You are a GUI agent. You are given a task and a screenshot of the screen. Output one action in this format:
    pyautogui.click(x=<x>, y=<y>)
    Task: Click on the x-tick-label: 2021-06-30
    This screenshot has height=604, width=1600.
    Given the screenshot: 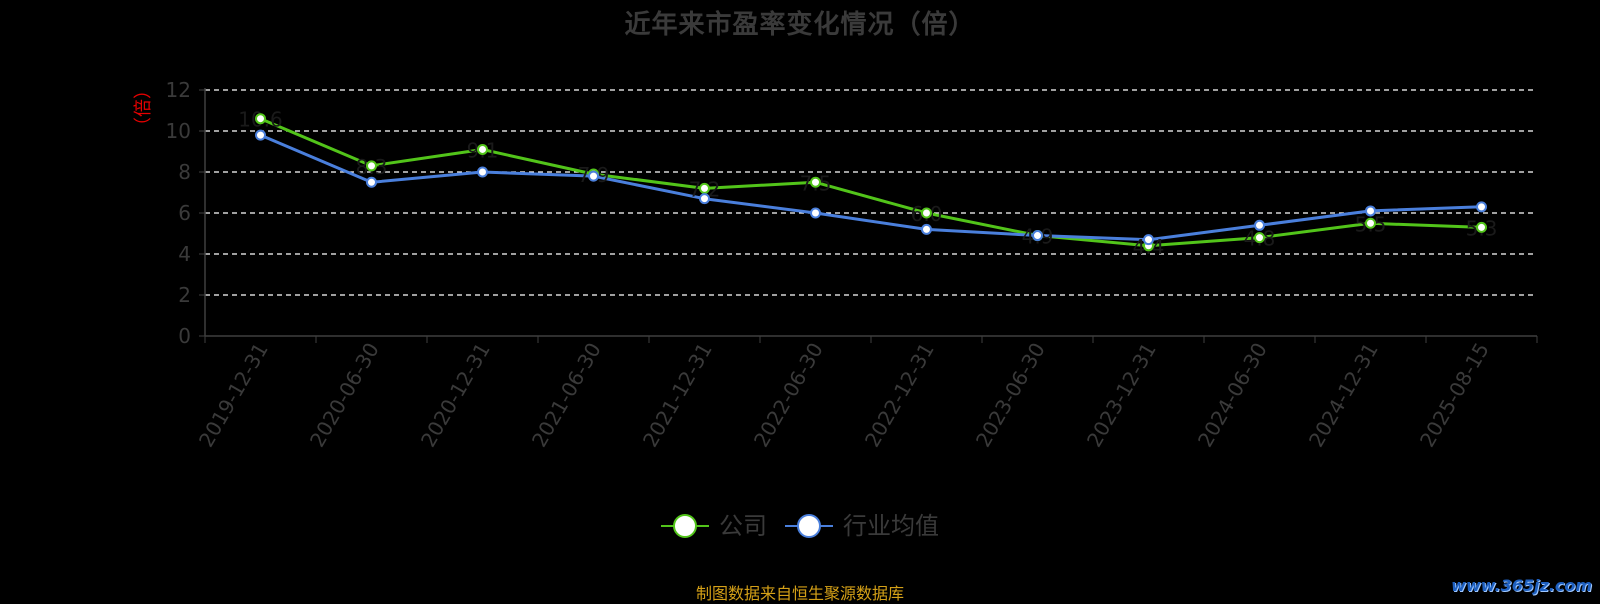 What is the action you would take?
    pyautogui.click(x=566, y=395)
    